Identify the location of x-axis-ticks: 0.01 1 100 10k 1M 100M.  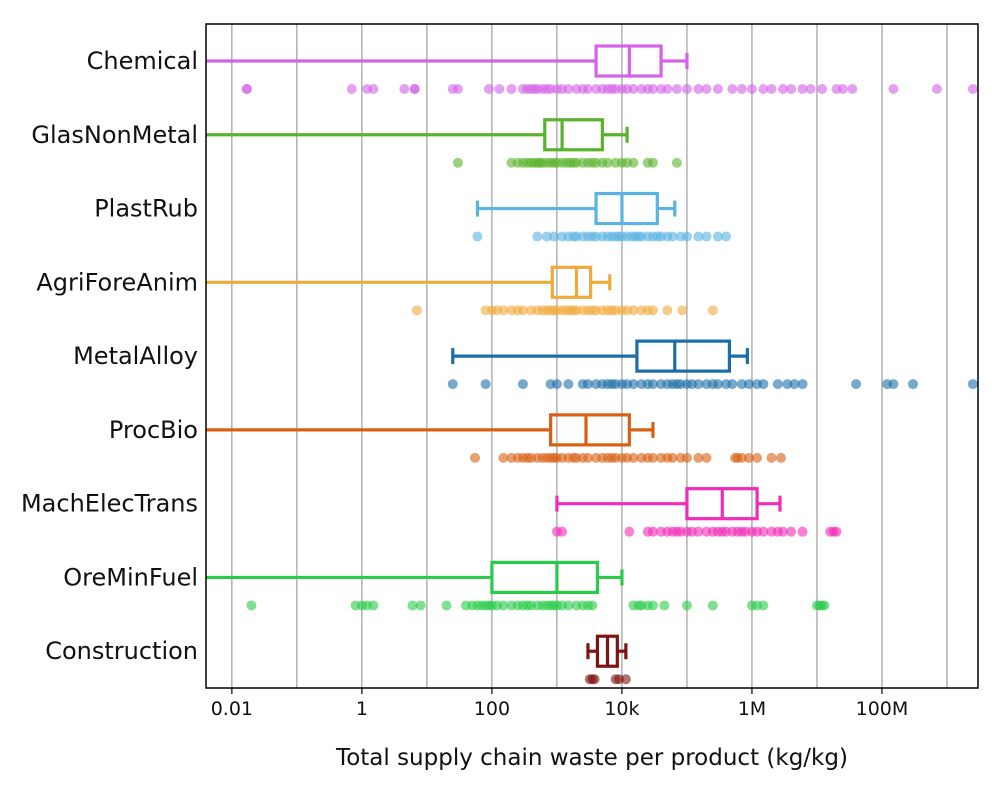
(559, 704).